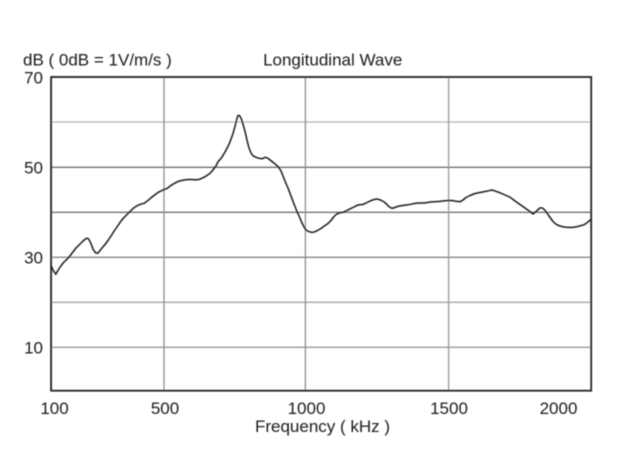  I want to click on svg-text: 2000, so click(559, 408).